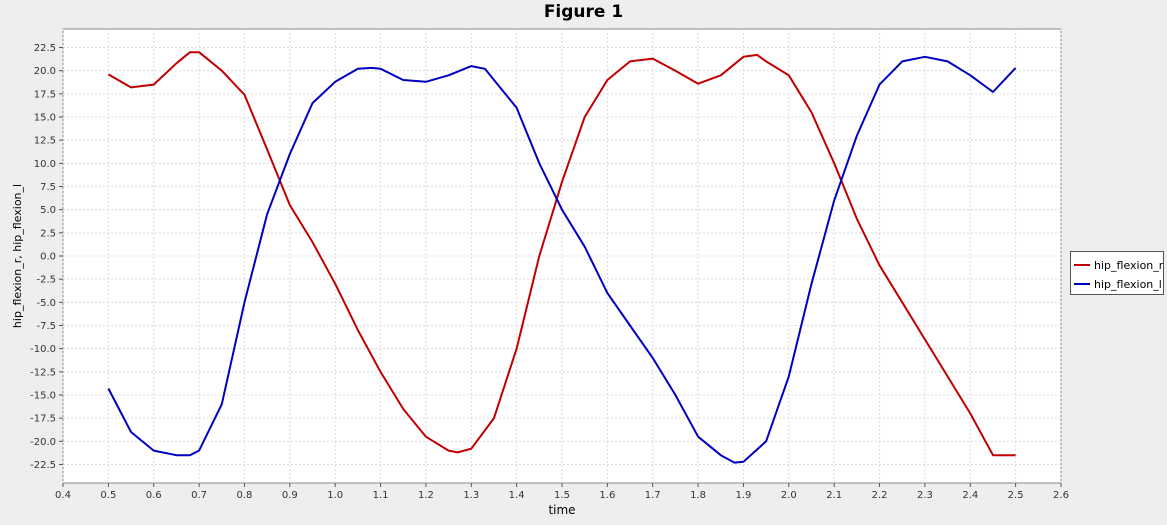  Describe the element at coordinates (48, 233) in the screenshot. I see `y-tick-label: 2.5` at that location.